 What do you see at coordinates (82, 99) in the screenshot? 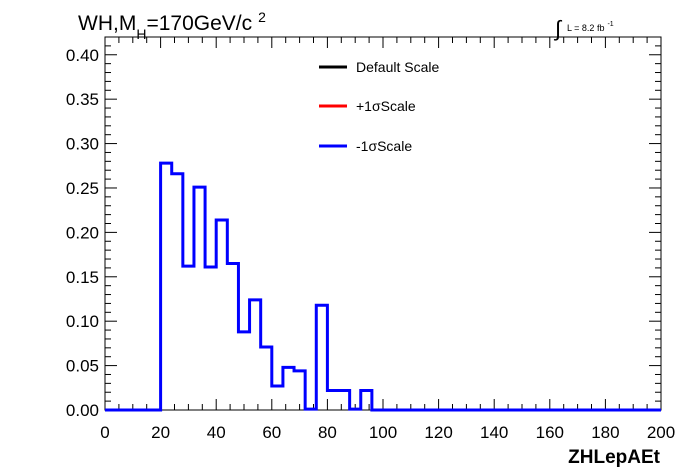
I see `y-tick-label: 0.35` at bounding box center [82, 99].